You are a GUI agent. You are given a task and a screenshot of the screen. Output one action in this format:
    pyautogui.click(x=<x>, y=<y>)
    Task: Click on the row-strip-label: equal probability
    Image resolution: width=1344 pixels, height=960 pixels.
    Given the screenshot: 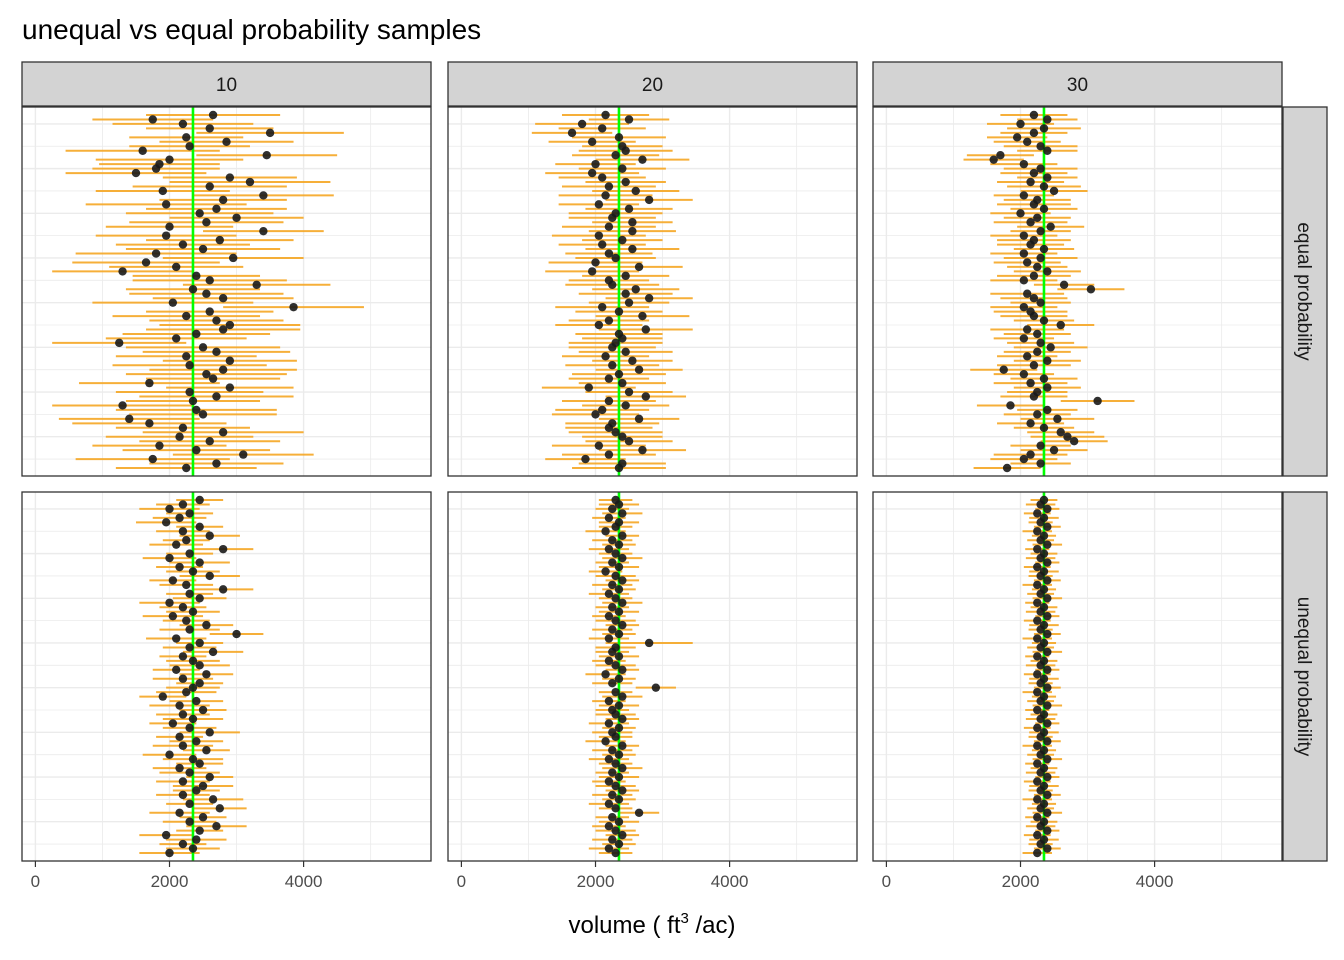 What is the action you would take?
    pyautogui.click(x=1303, y=291)
    